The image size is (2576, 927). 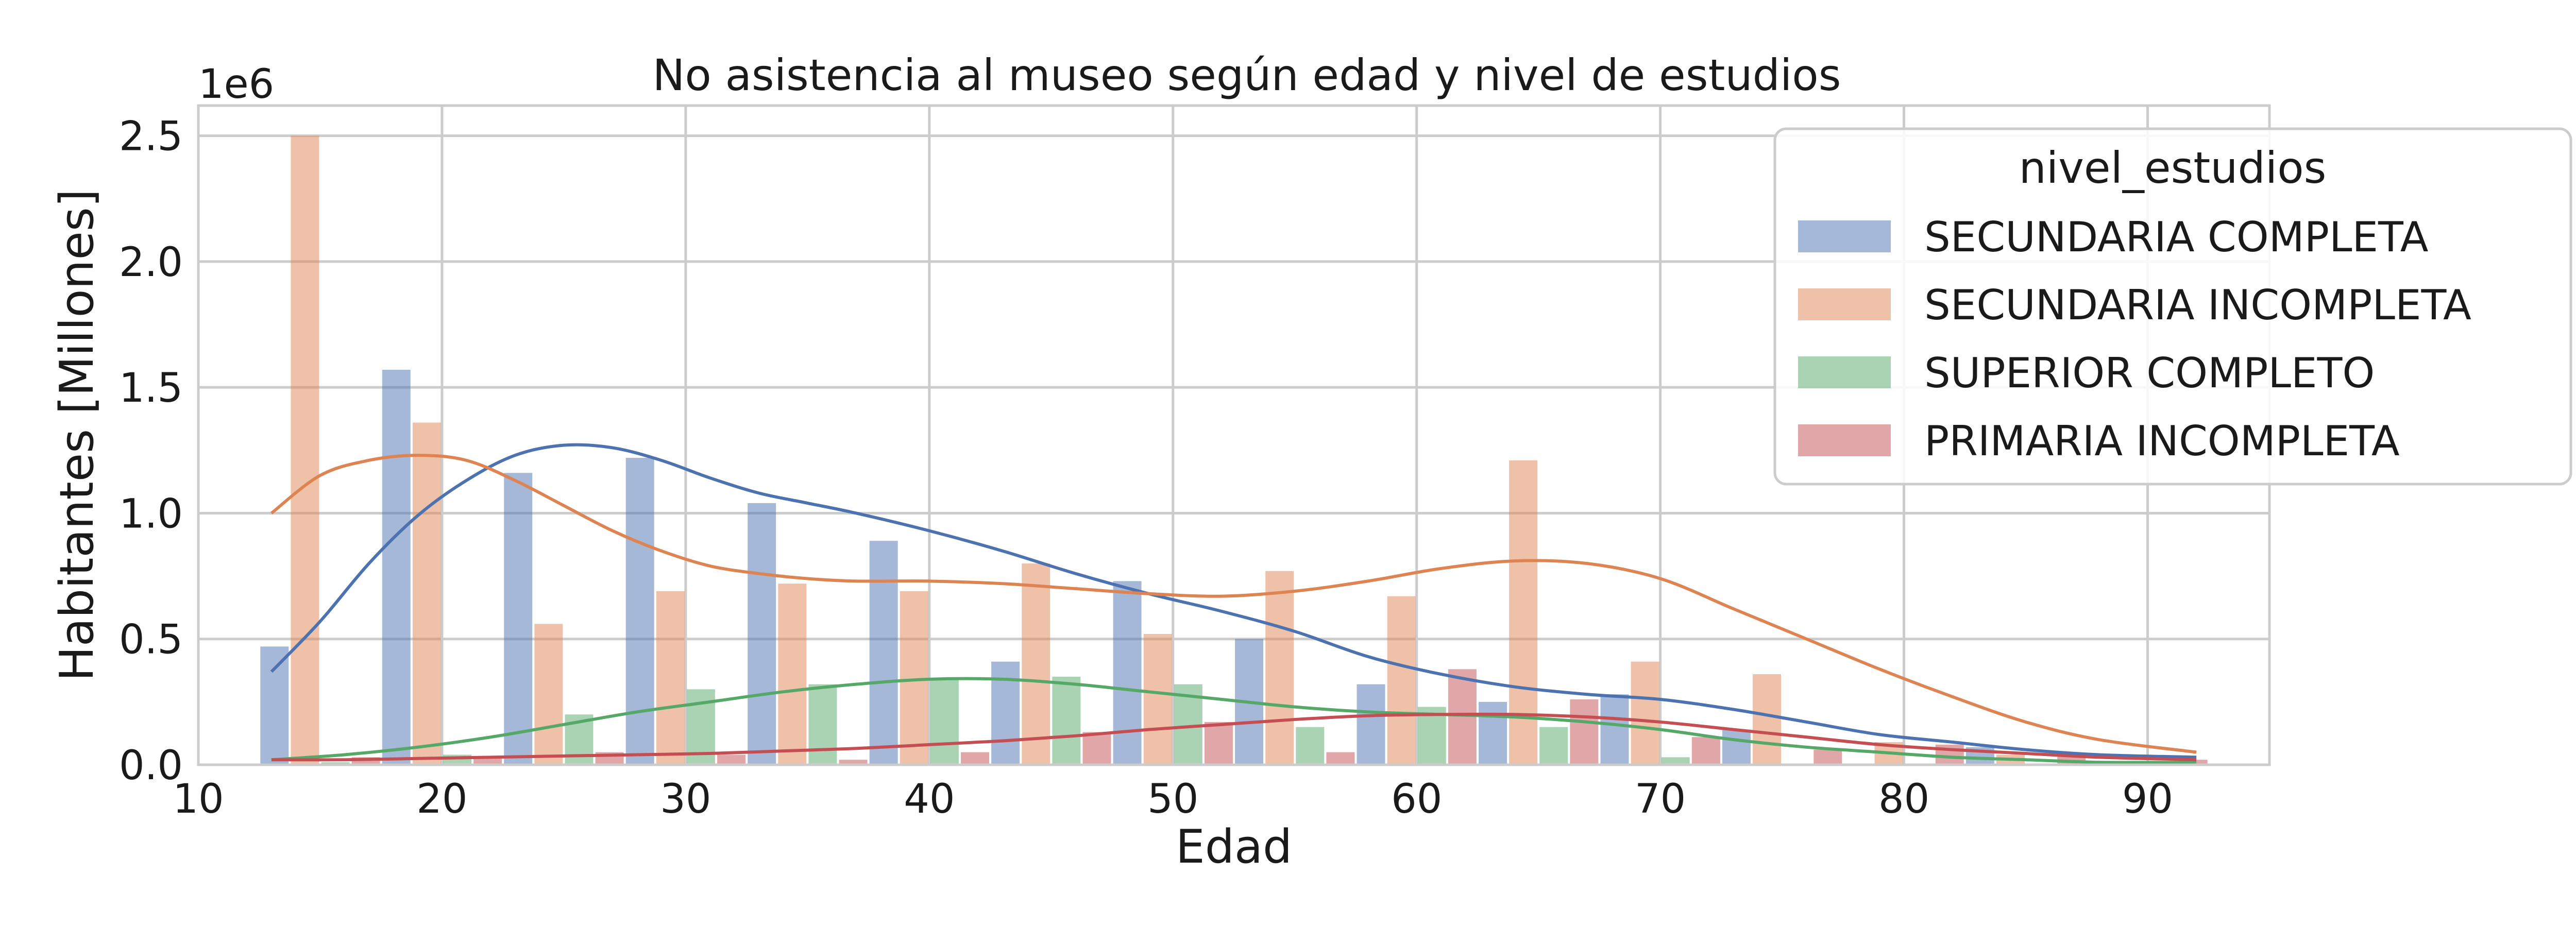 I want to click on y-axis-label: Habitantes [Millones], so click(x=77, y=435).